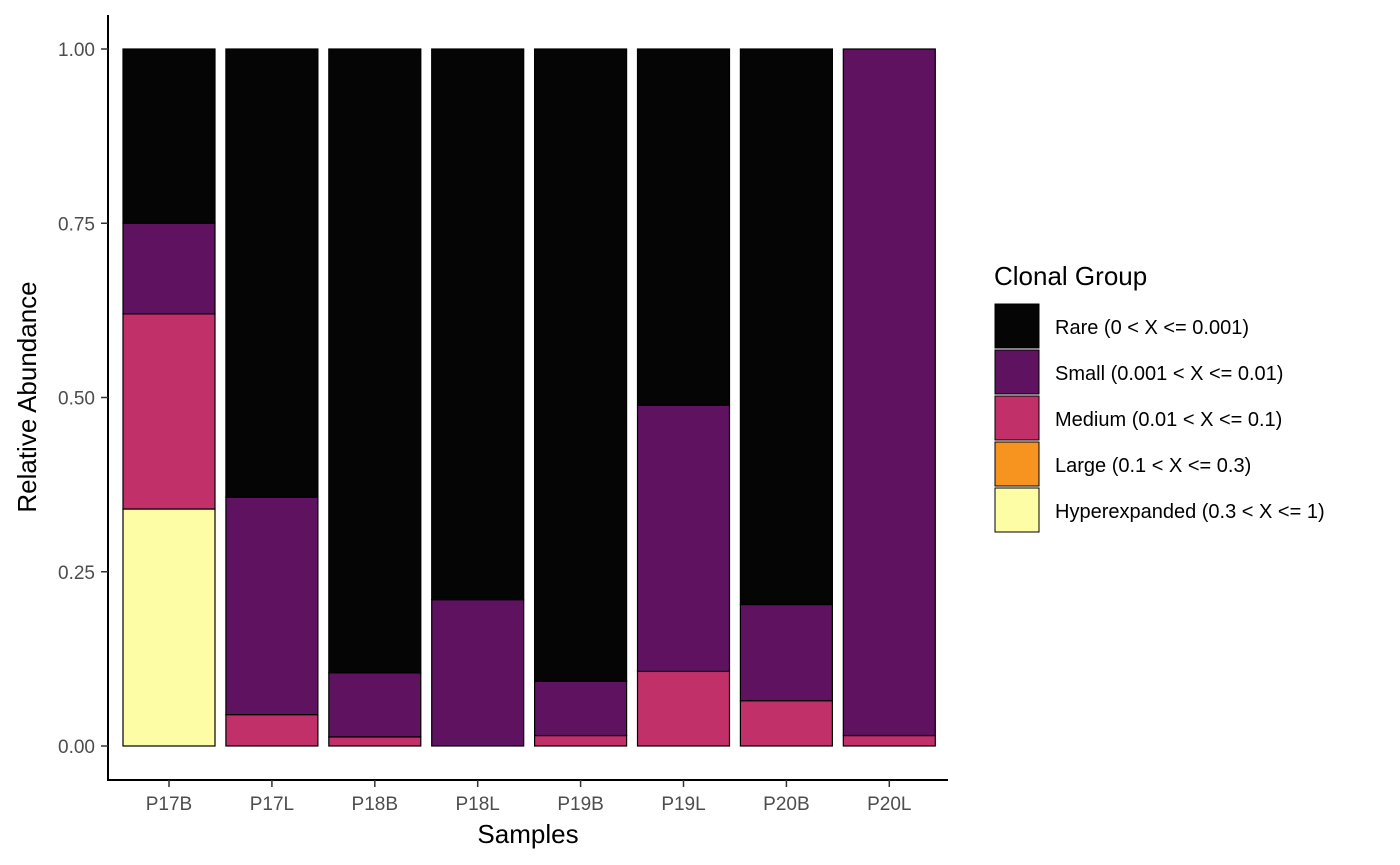 This screenshot has height=865, width=1400. Describe the element at coordinates (478, 804) in the screenshot. I see `x-tick-label: P18L` at that location.